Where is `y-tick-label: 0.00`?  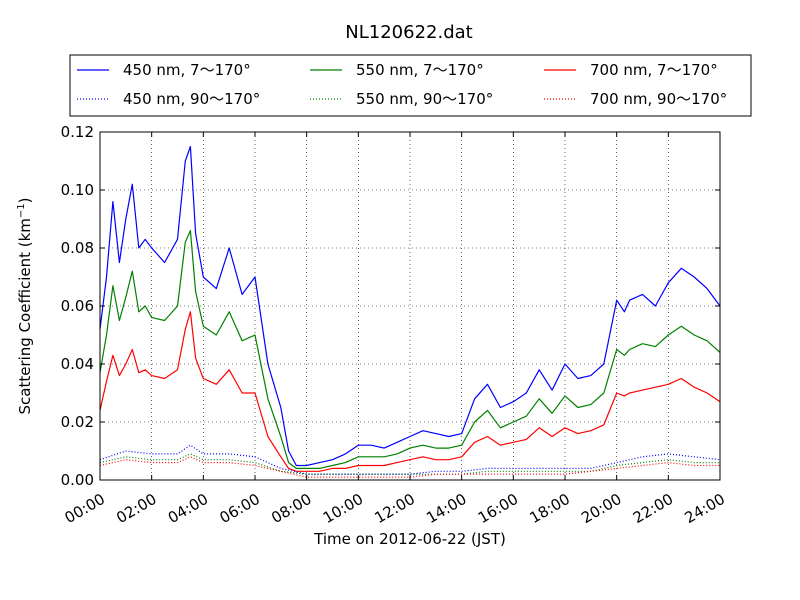 y-tick-label: 0.00 is located at coordinates (77, 480).